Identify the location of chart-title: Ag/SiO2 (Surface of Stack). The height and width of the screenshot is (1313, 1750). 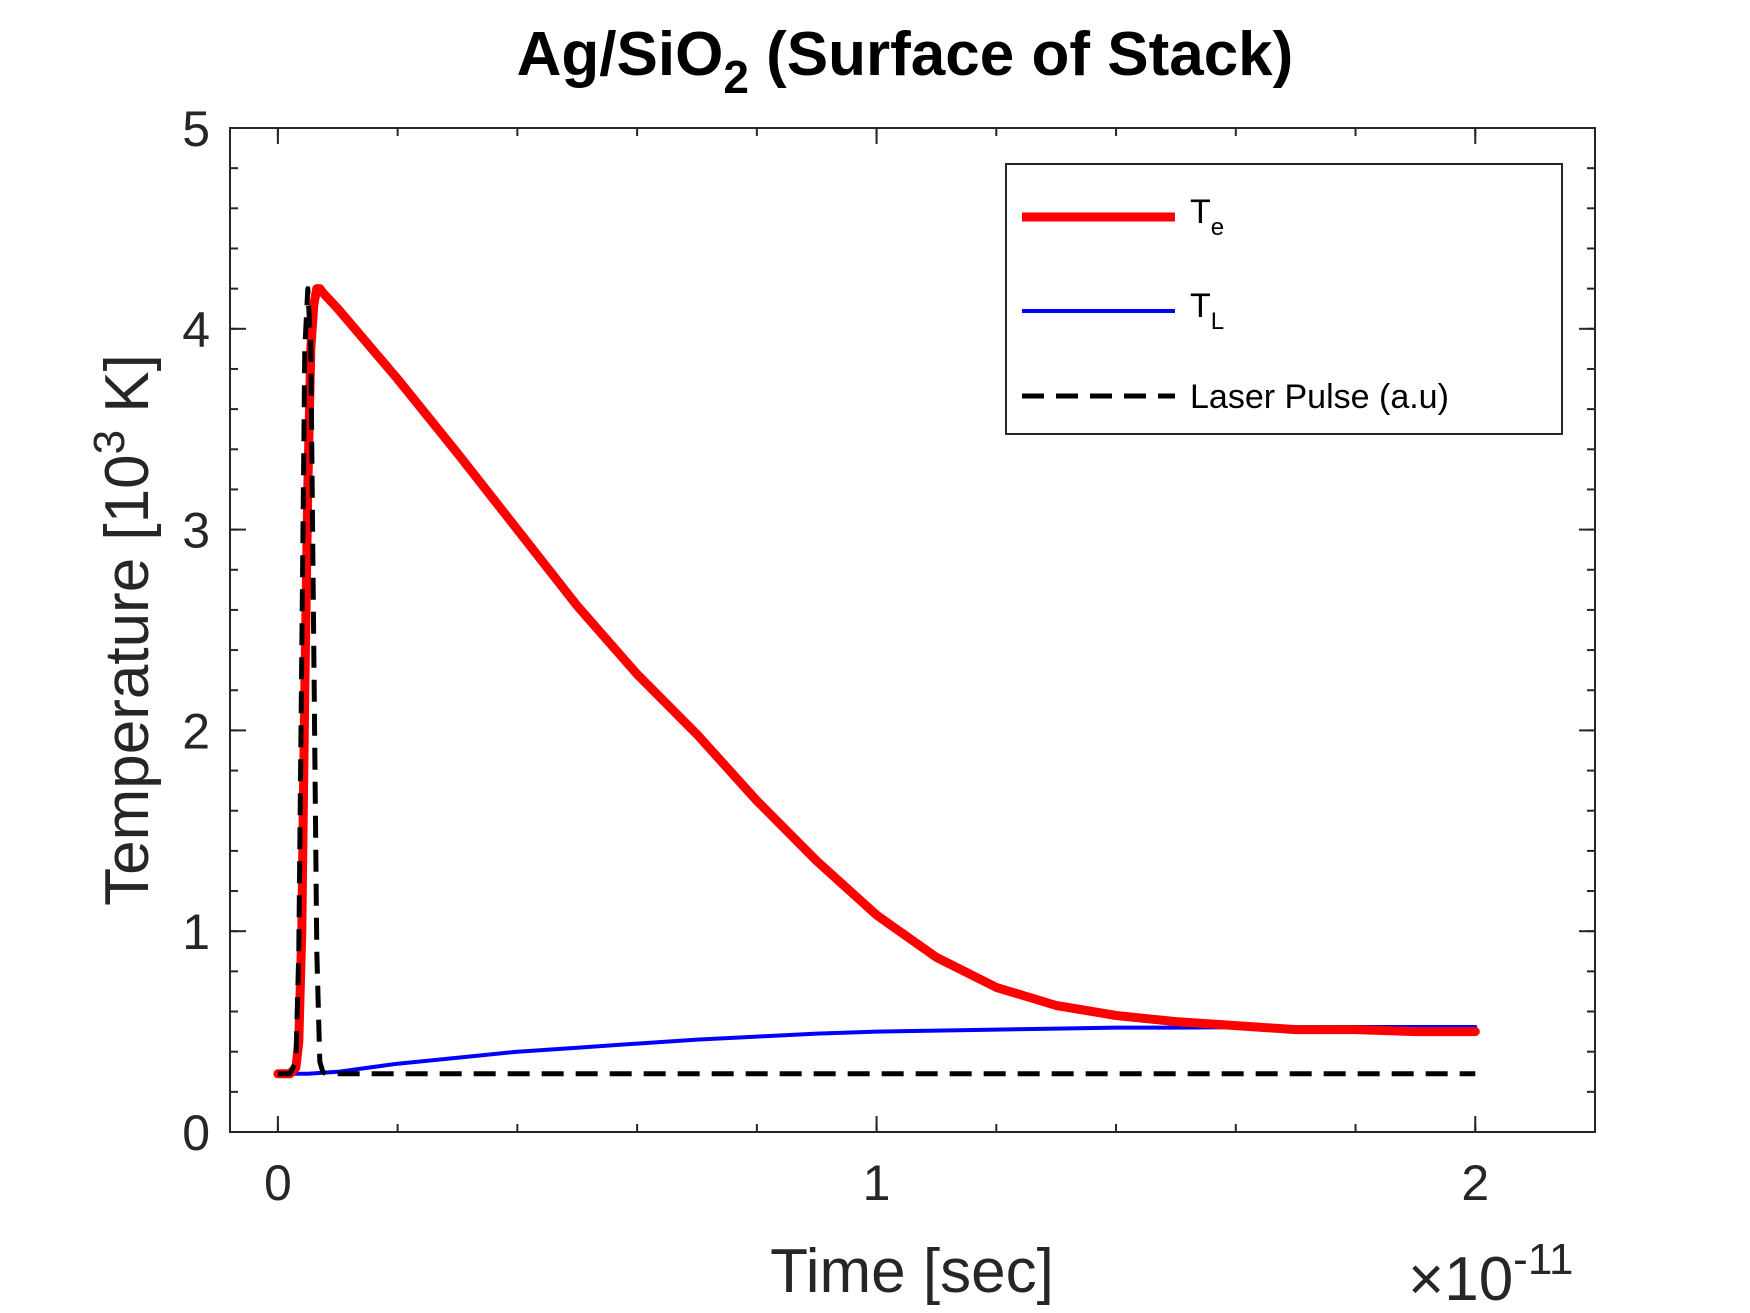
(905, 61).